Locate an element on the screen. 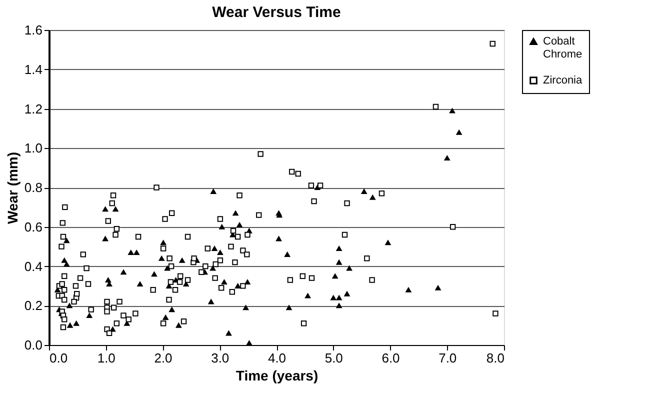  y-tick-label: 1.6 is located at coordinates (33, 30).